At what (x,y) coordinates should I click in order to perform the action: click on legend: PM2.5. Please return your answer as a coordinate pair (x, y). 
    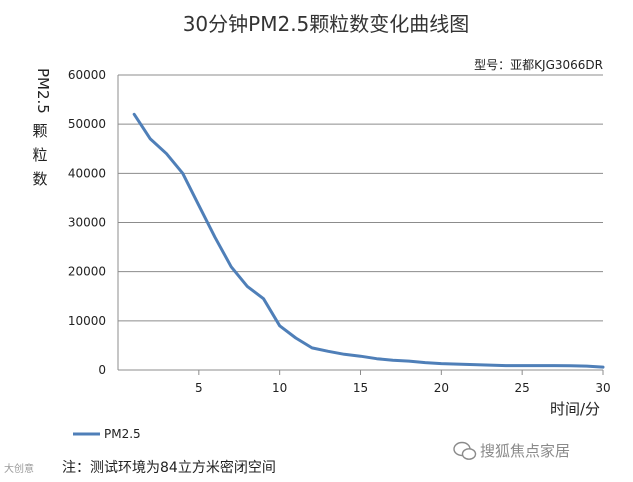
    Looking at the image, I should click on (107, 434).